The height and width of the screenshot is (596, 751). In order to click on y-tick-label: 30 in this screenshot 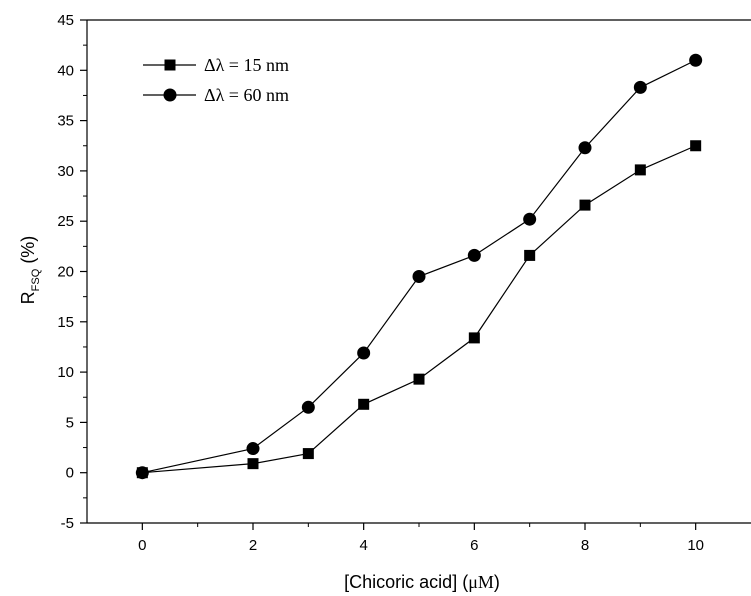, I will do `click(65, 171)`.